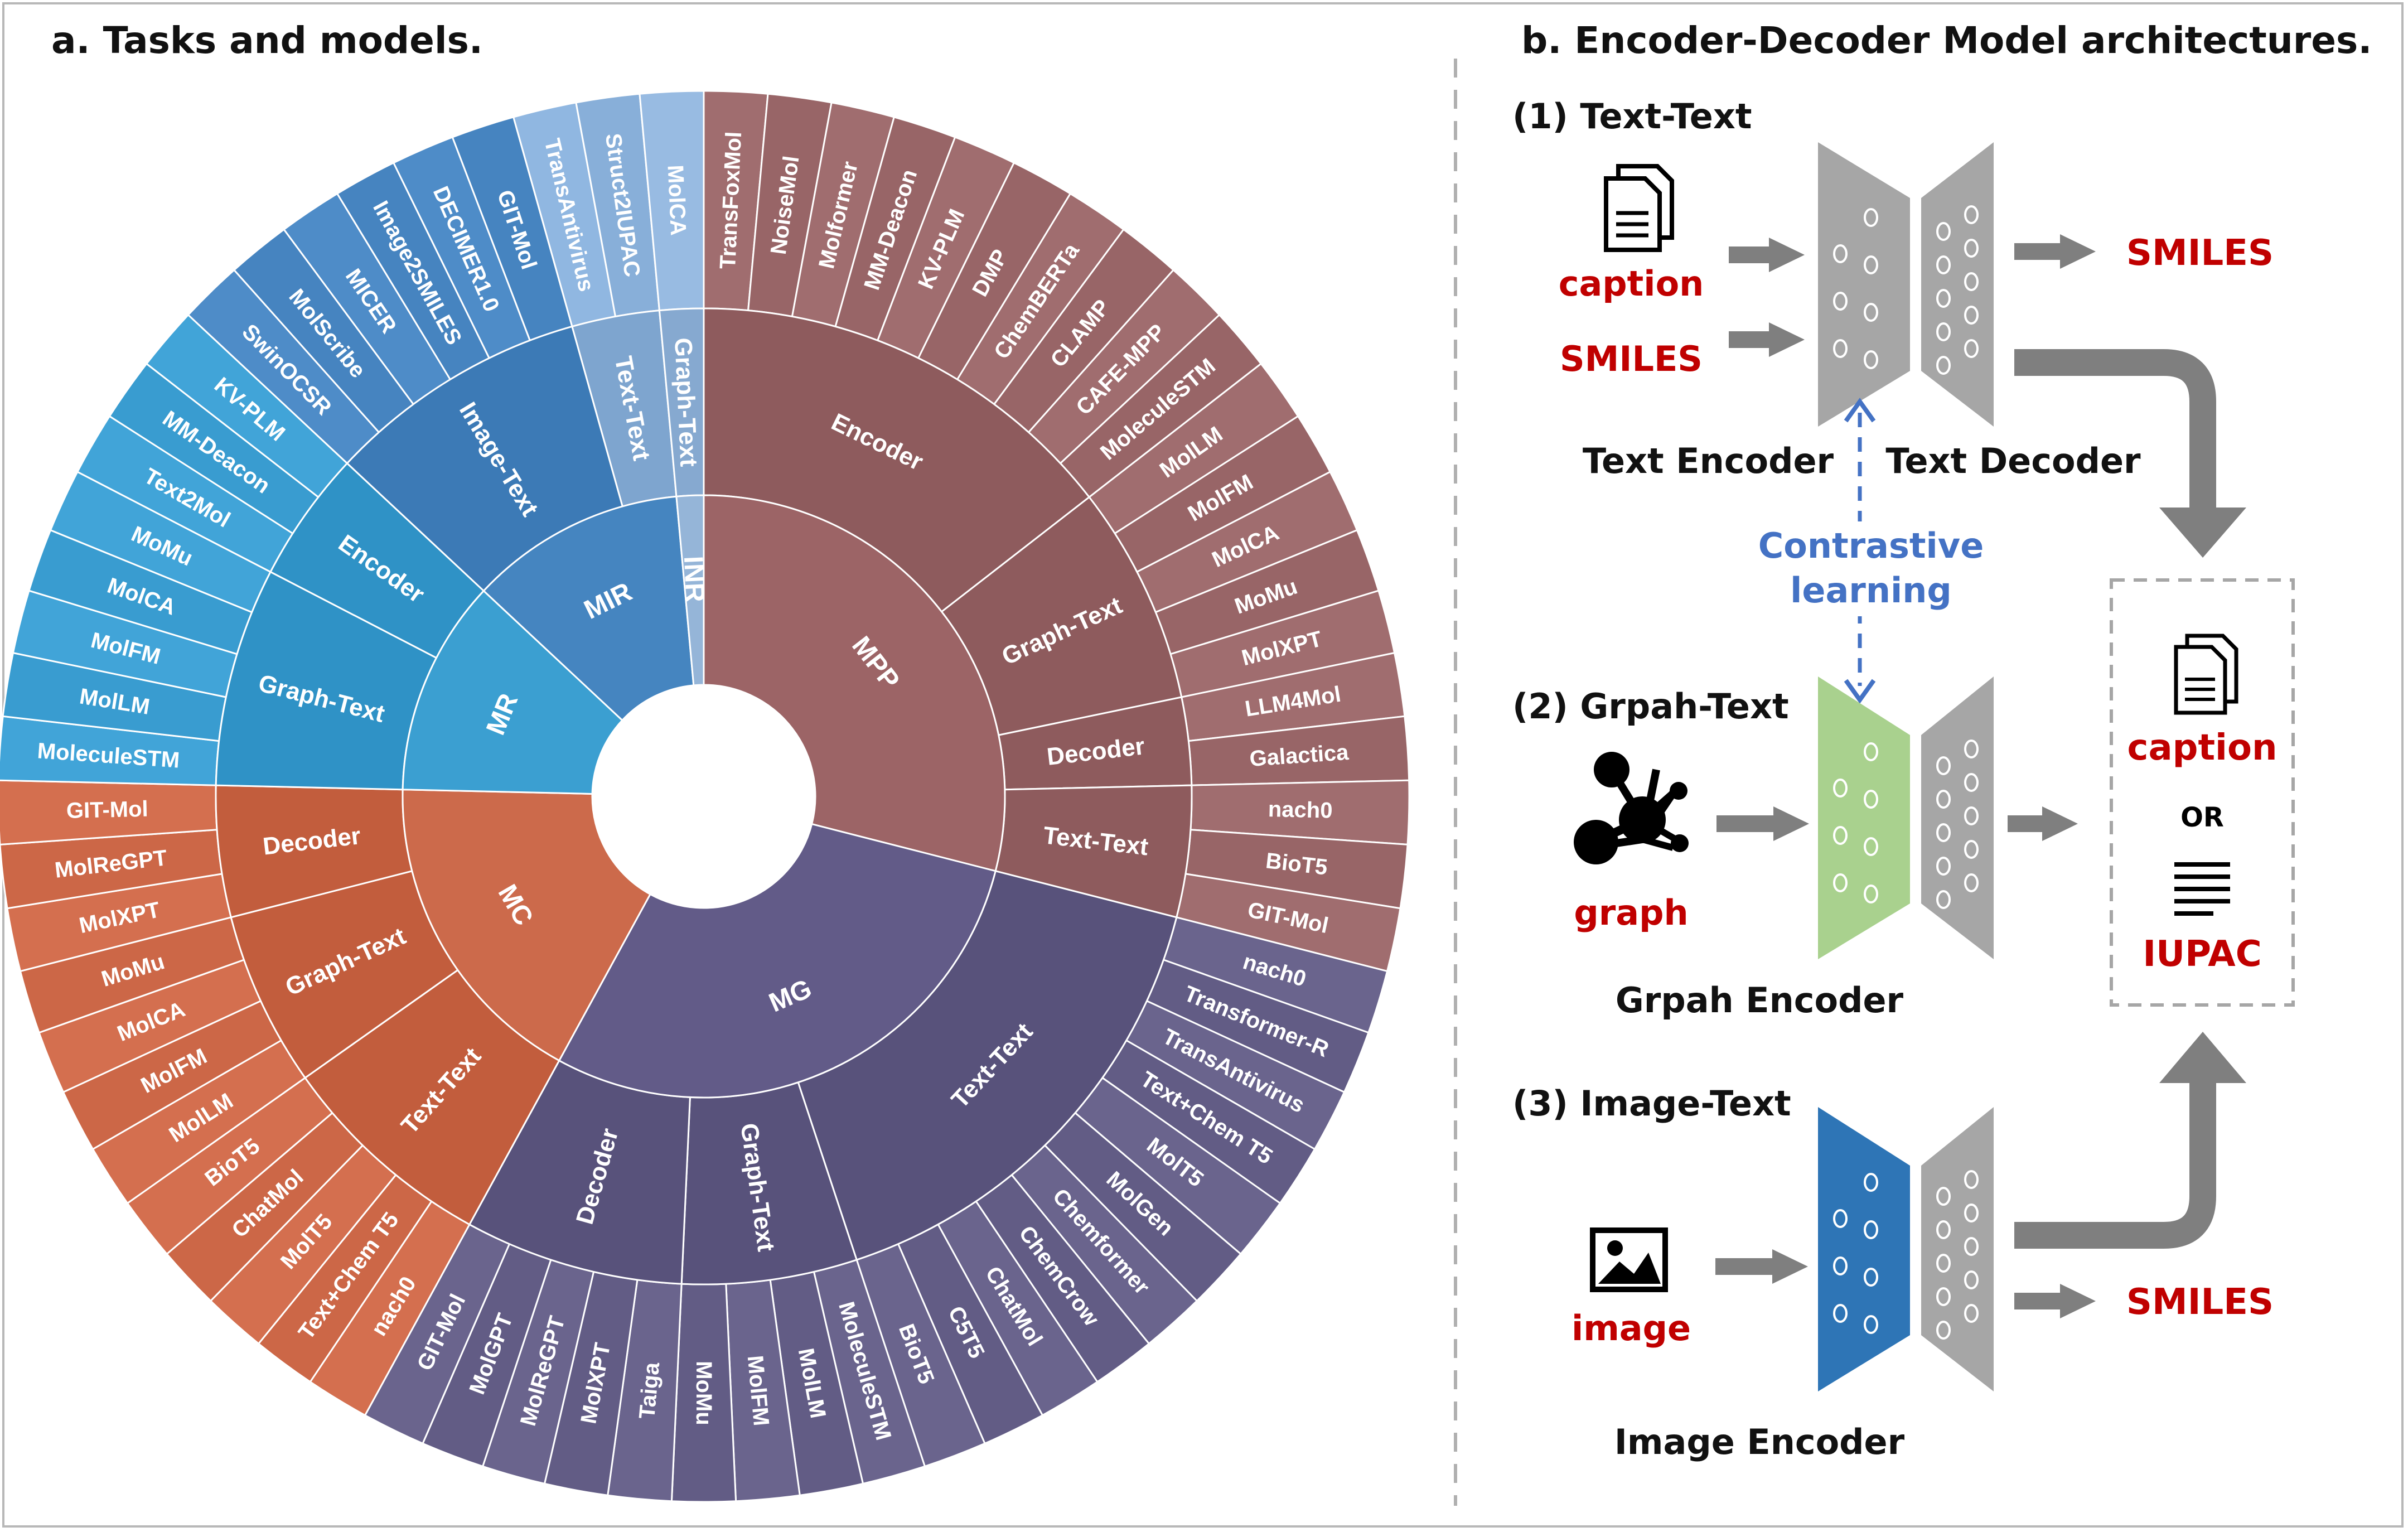 This screenshot has width=2408, height=1532. What do you see at coordinates (1631, 912) in the screenshot?
I see `input-graph-label: graph` at bounding box center [1631, 912].